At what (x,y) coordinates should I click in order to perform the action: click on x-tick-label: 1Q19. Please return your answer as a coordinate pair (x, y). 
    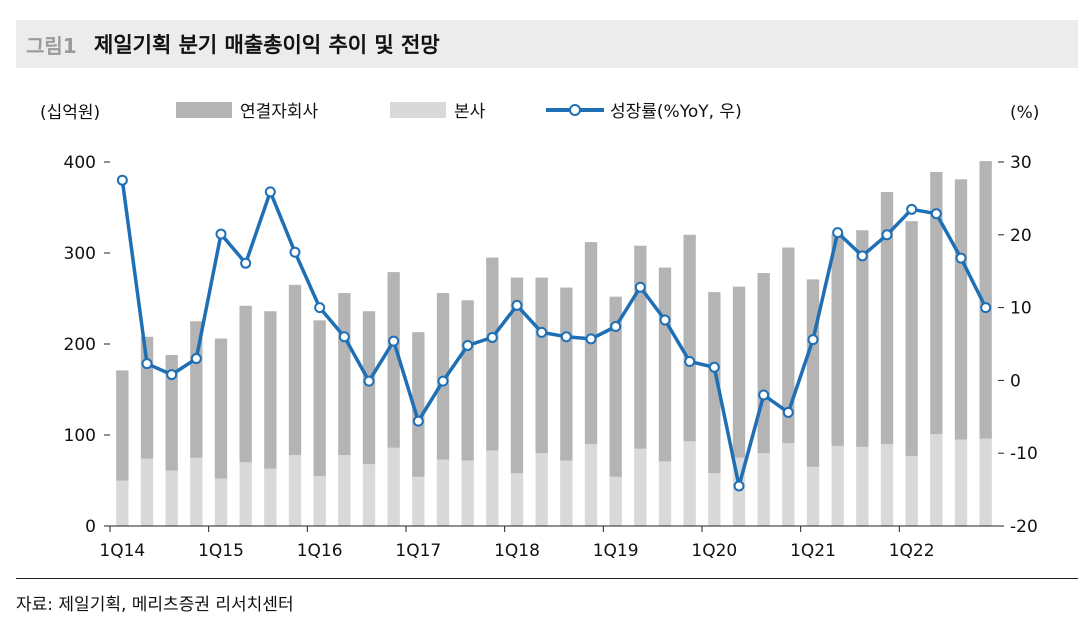
    Looking at the image, I should click on (616, 551).